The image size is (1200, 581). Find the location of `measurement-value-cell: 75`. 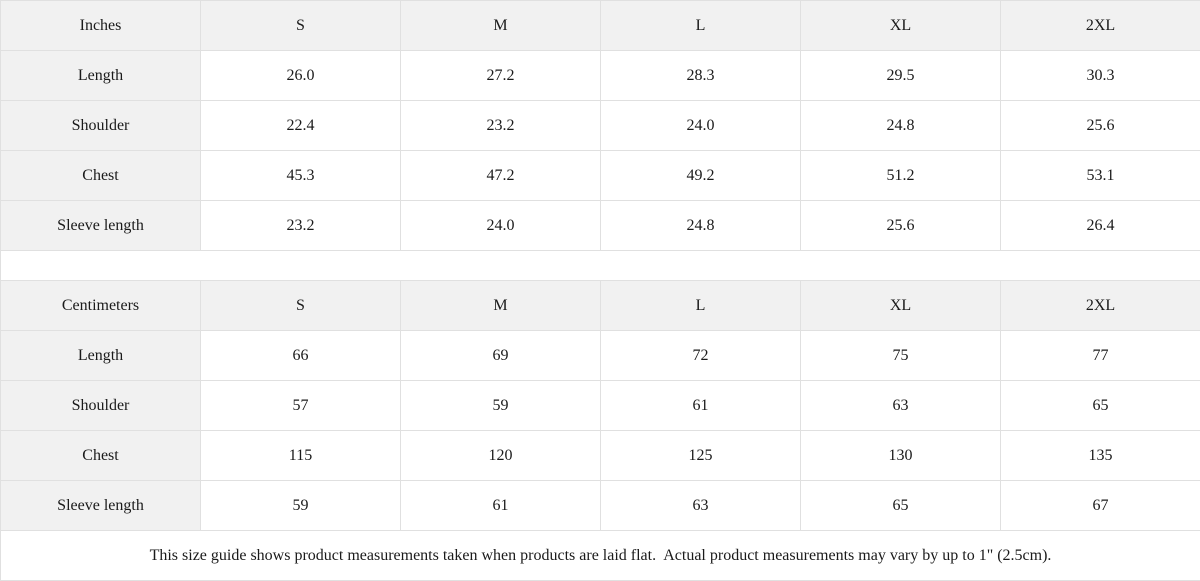

measurement-value-cell: 75 is located at coordinates (901, 356).